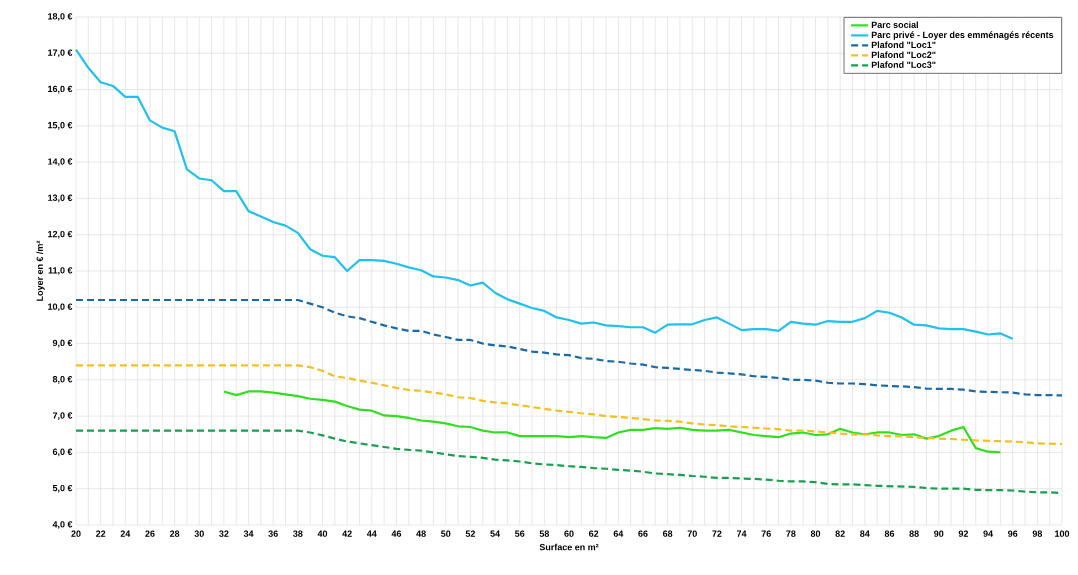 This screenshot has width=1078, height=575. What do you see at coordinates (60, 234) in the screenshot?
I see `y-tick-label: 12,0 €` at bounding box center [60, 234].